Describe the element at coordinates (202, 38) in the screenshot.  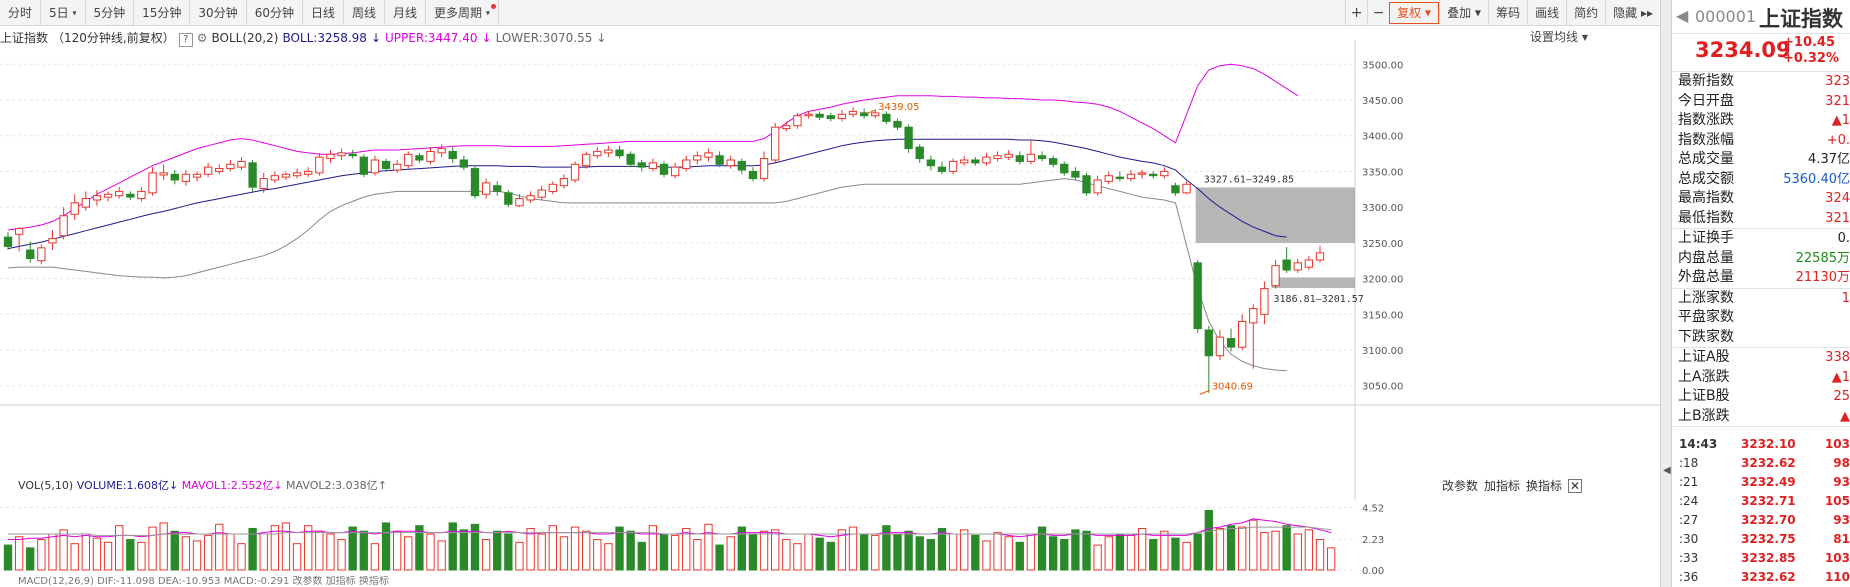
I see `gear-icon: ⚙` at that location.